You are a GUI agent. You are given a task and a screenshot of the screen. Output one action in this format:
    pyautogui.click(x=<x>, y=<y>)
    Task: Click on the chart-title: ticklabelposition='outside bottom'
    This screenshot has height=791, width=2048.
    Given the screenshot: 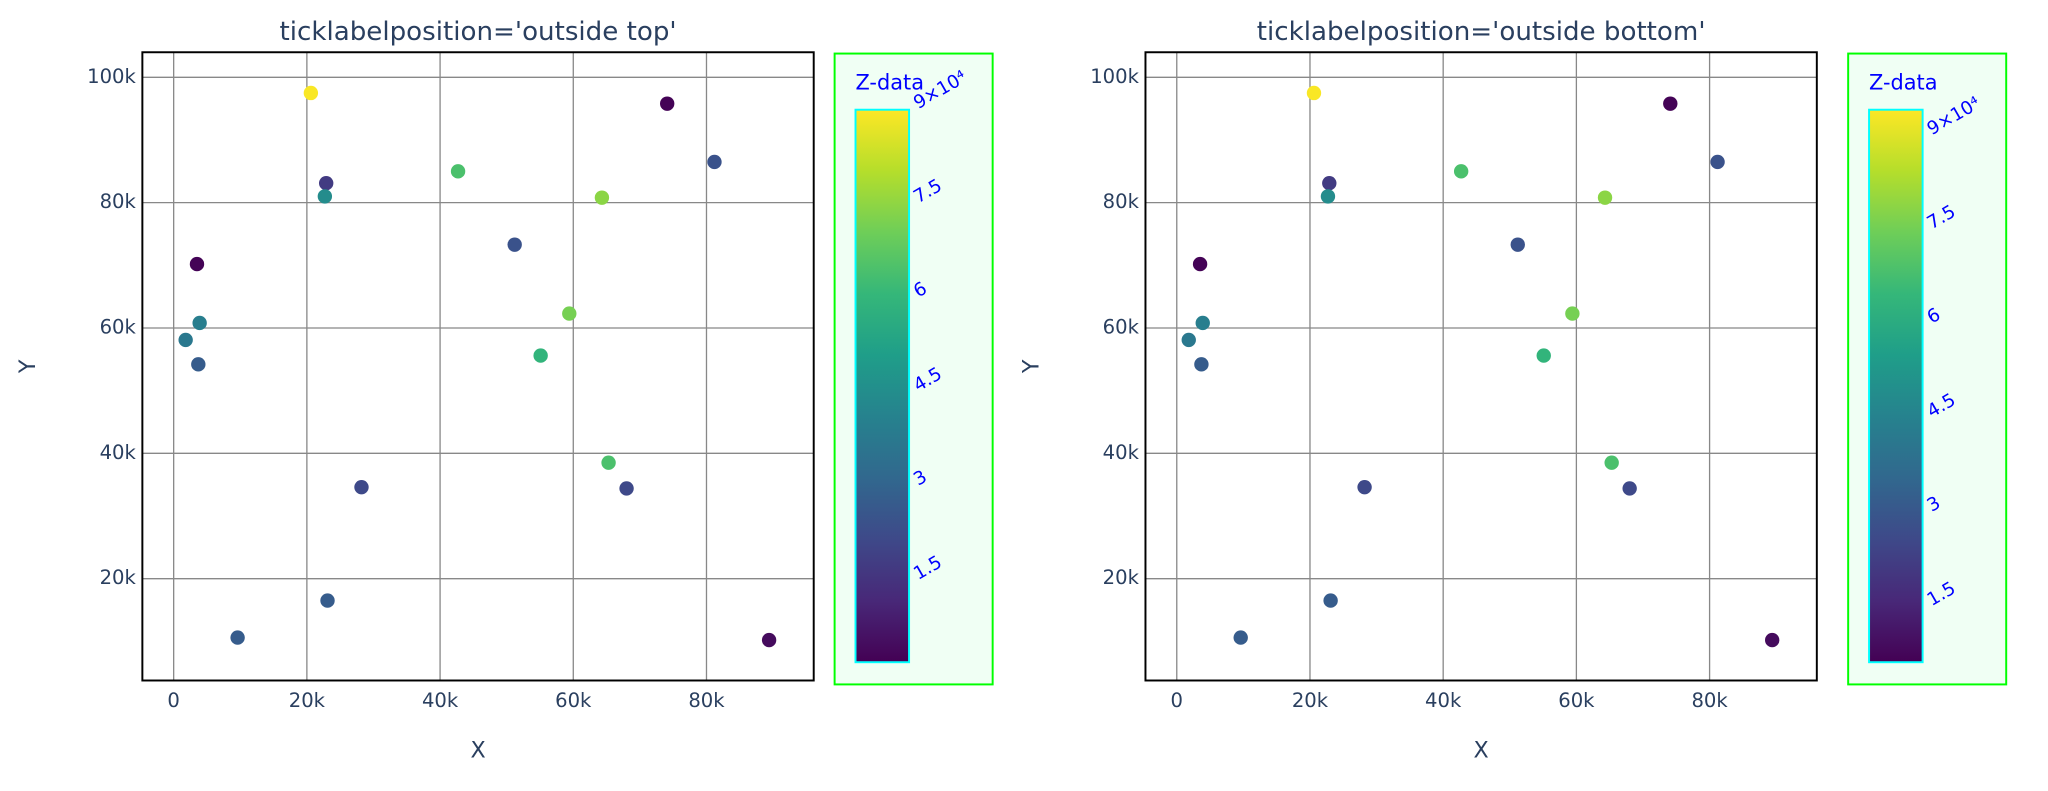 What is the action you would take?
    pyautogui.click(x=1481, y=32)
    